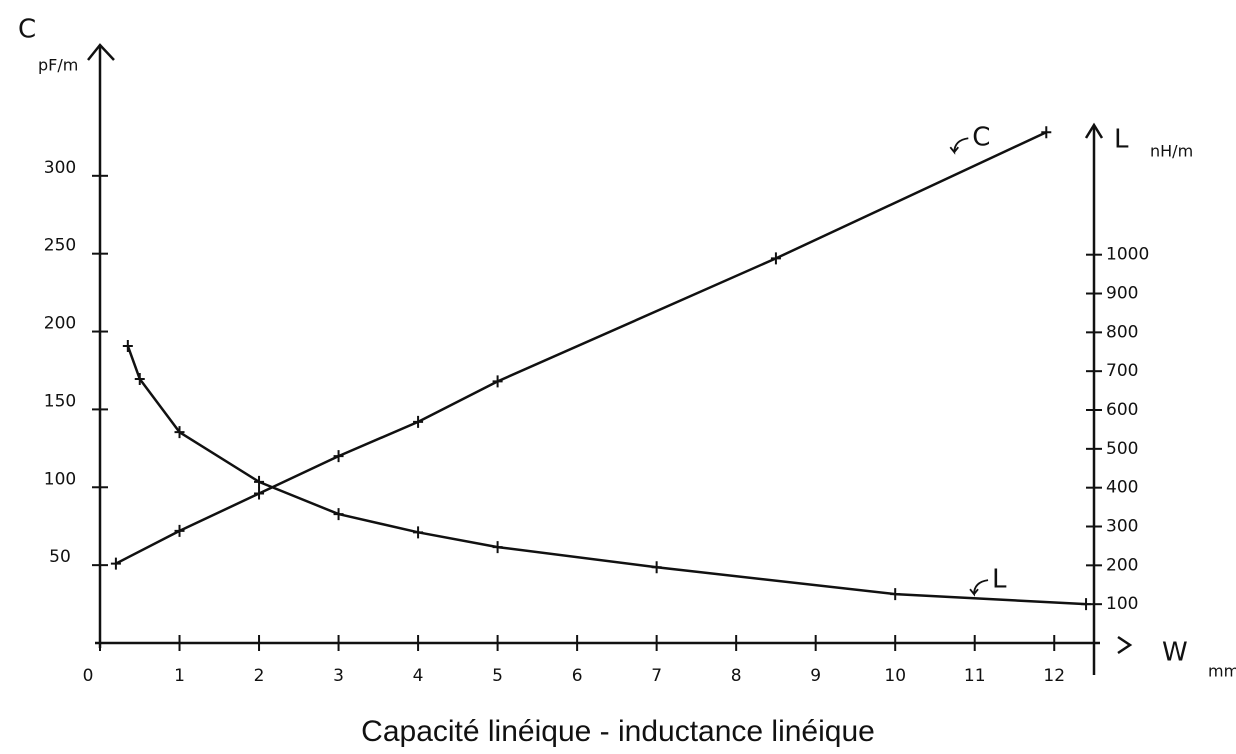 This screenshot has width=1236, height=754. Describe the element at coordinates (1122, 449) in the screenshot. I see `y2-tick-label: 500` at that location.